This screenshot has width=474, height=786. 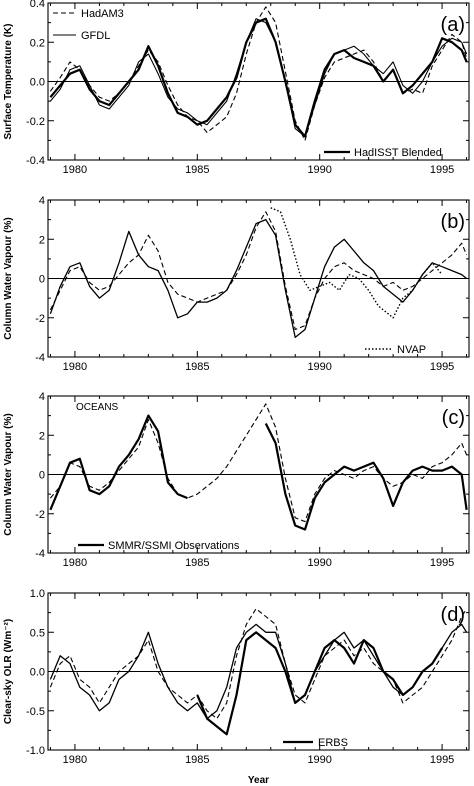 I want to click on y-tick-label: 0.4, so click(x=37, y=5).